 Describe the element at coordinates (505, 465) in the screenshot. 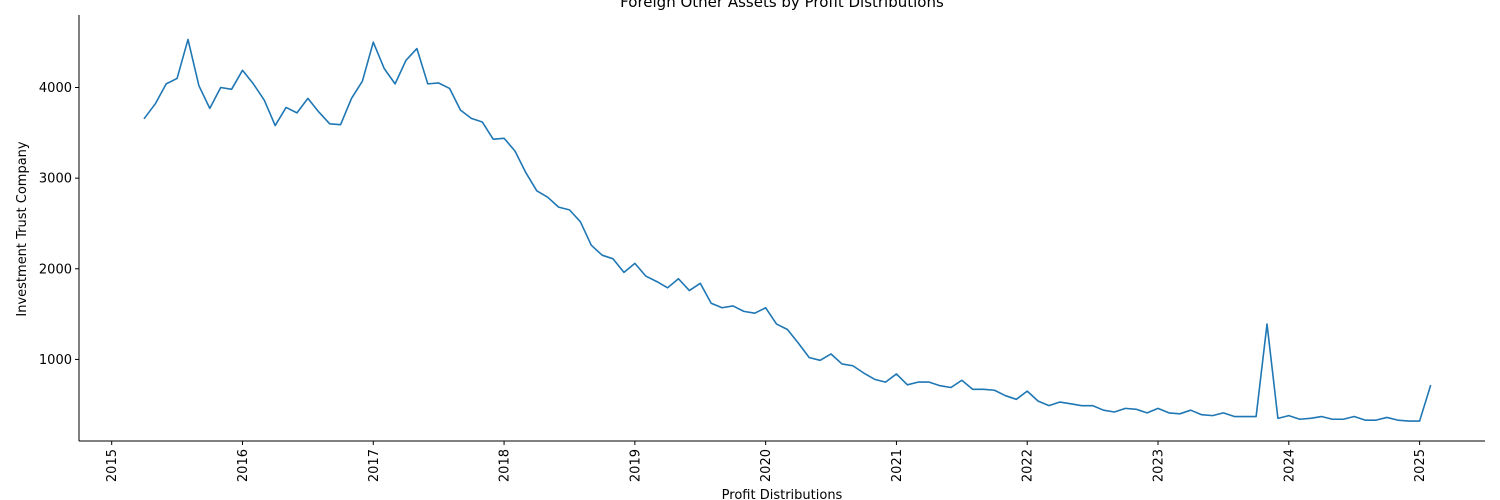

I see `x-tick-label: 2018` at that location.